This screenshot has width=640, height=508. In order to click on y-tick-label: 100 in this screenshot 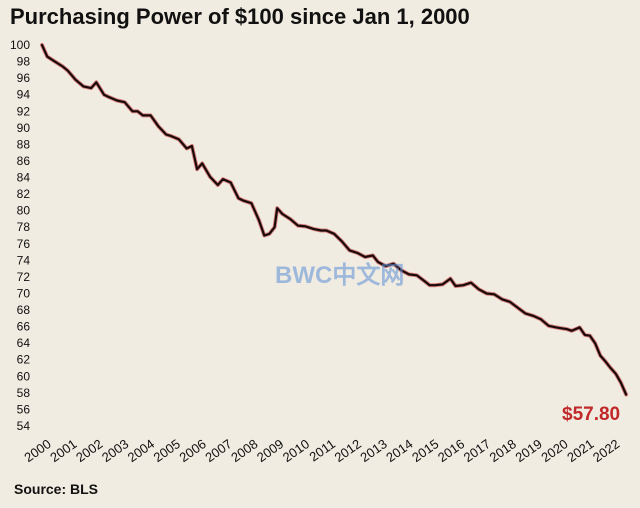, I will do `click(20, 45)`.